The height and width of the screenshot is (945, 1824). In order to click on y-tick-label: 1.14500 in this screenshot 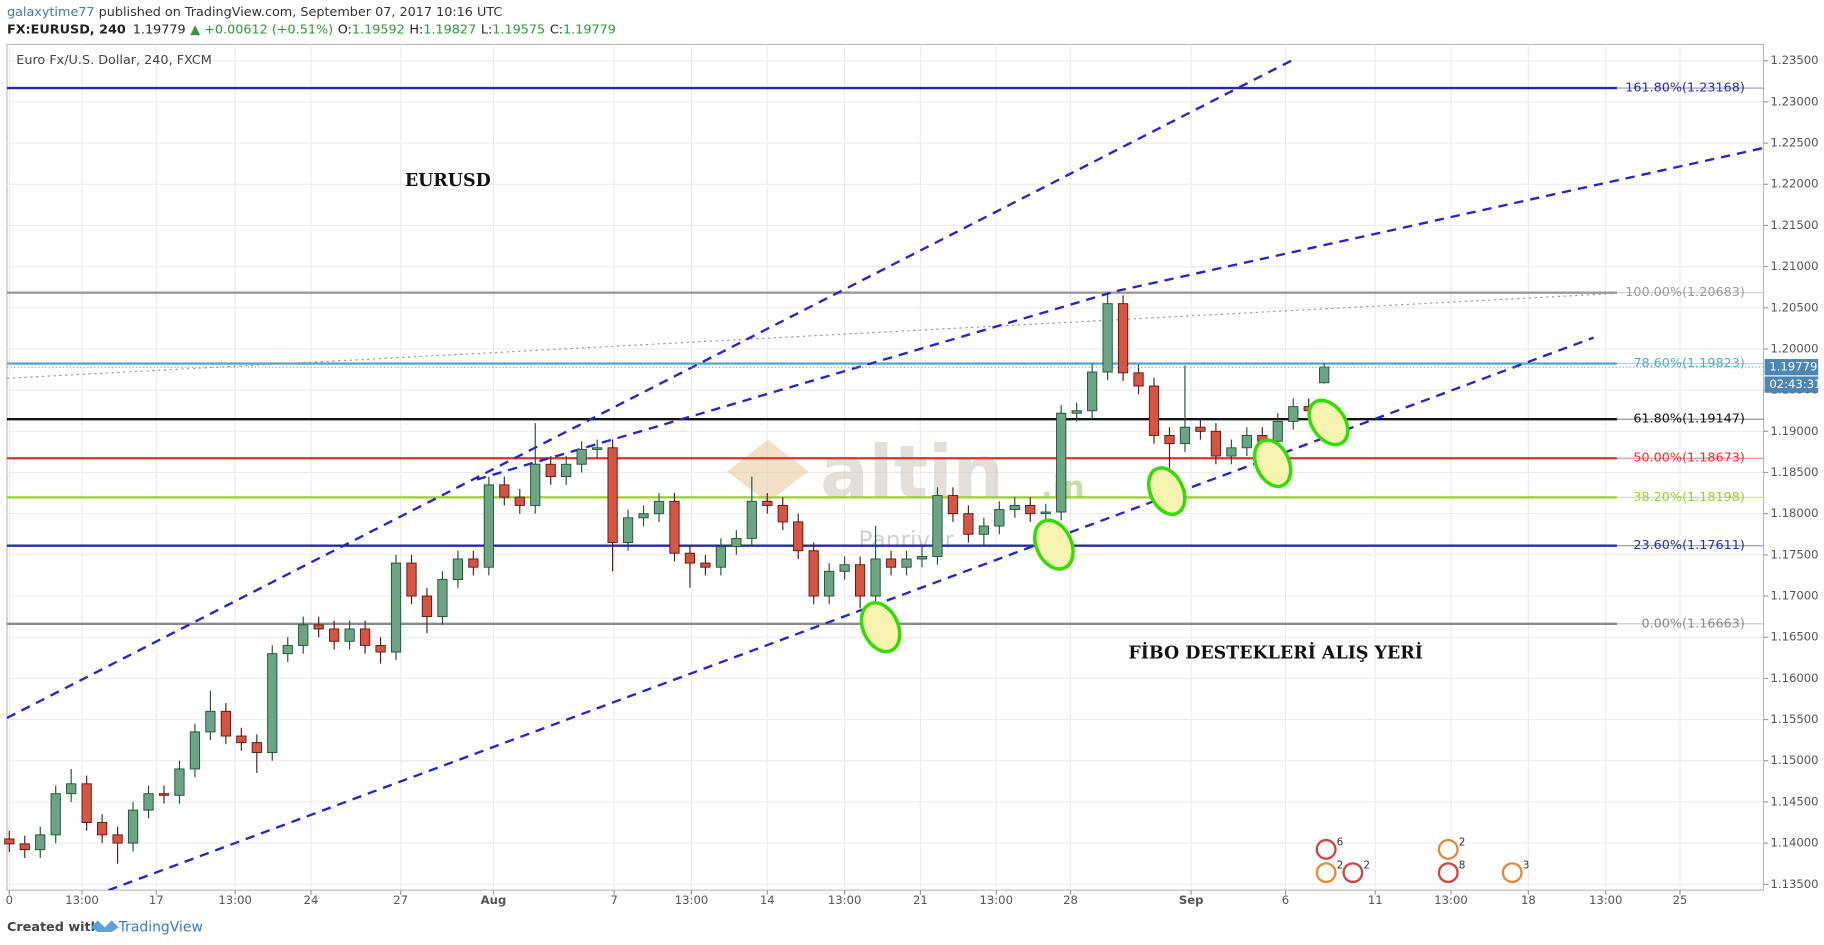, I will do `click(1794, 801)`.